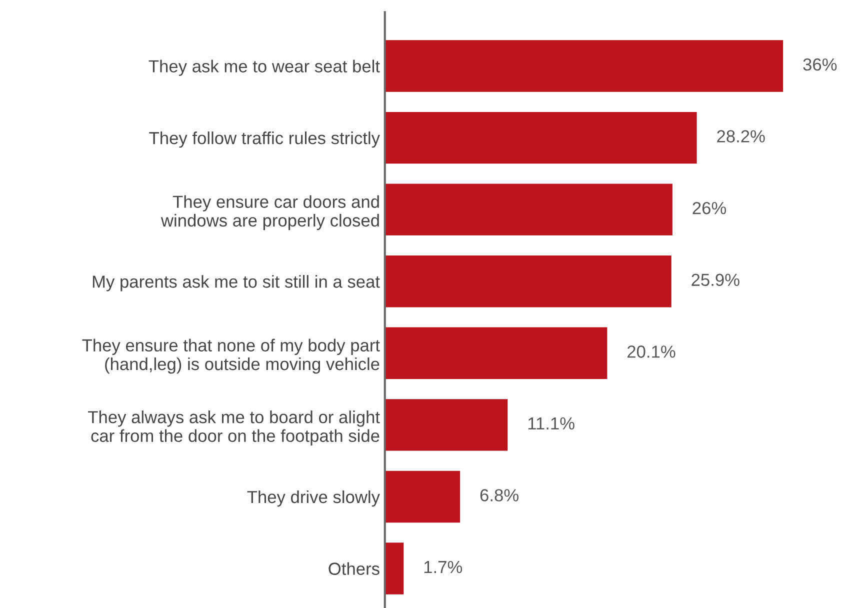  Describe the element at coordinates (313, 498) in the screenshot. I see `y-tick-label: They drive slowly` at that location.